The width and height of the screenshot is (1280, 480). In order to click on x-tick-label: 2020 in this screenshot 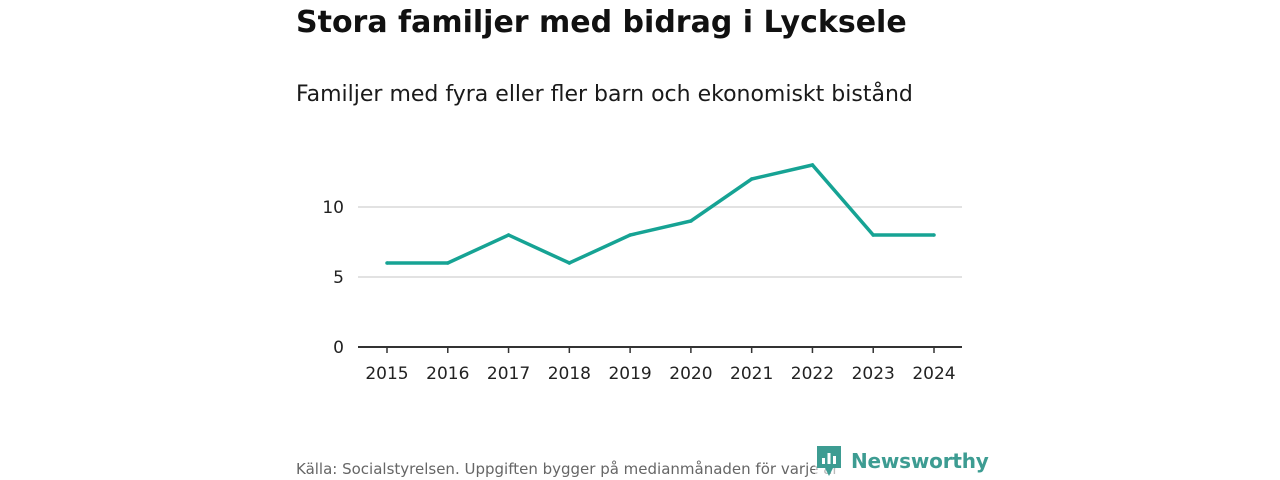, I will do `click(690, 374)`.